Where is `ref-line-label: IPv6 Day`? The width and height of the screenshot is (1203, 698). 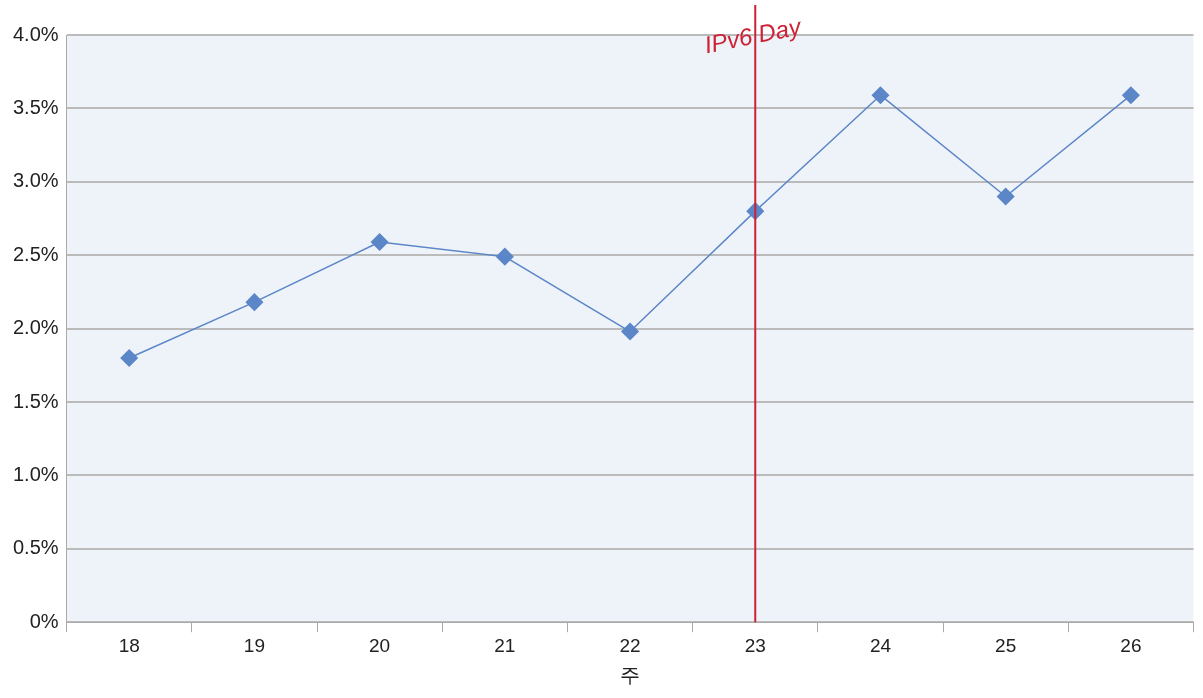
ref-line-label: IPv6 Day is located at coordinates (753, 35).